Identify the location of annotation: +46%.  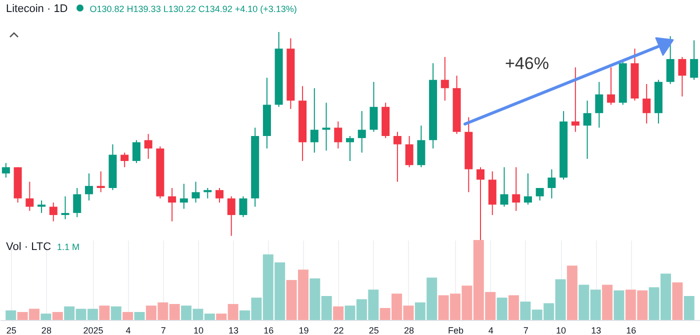
(527, 64).